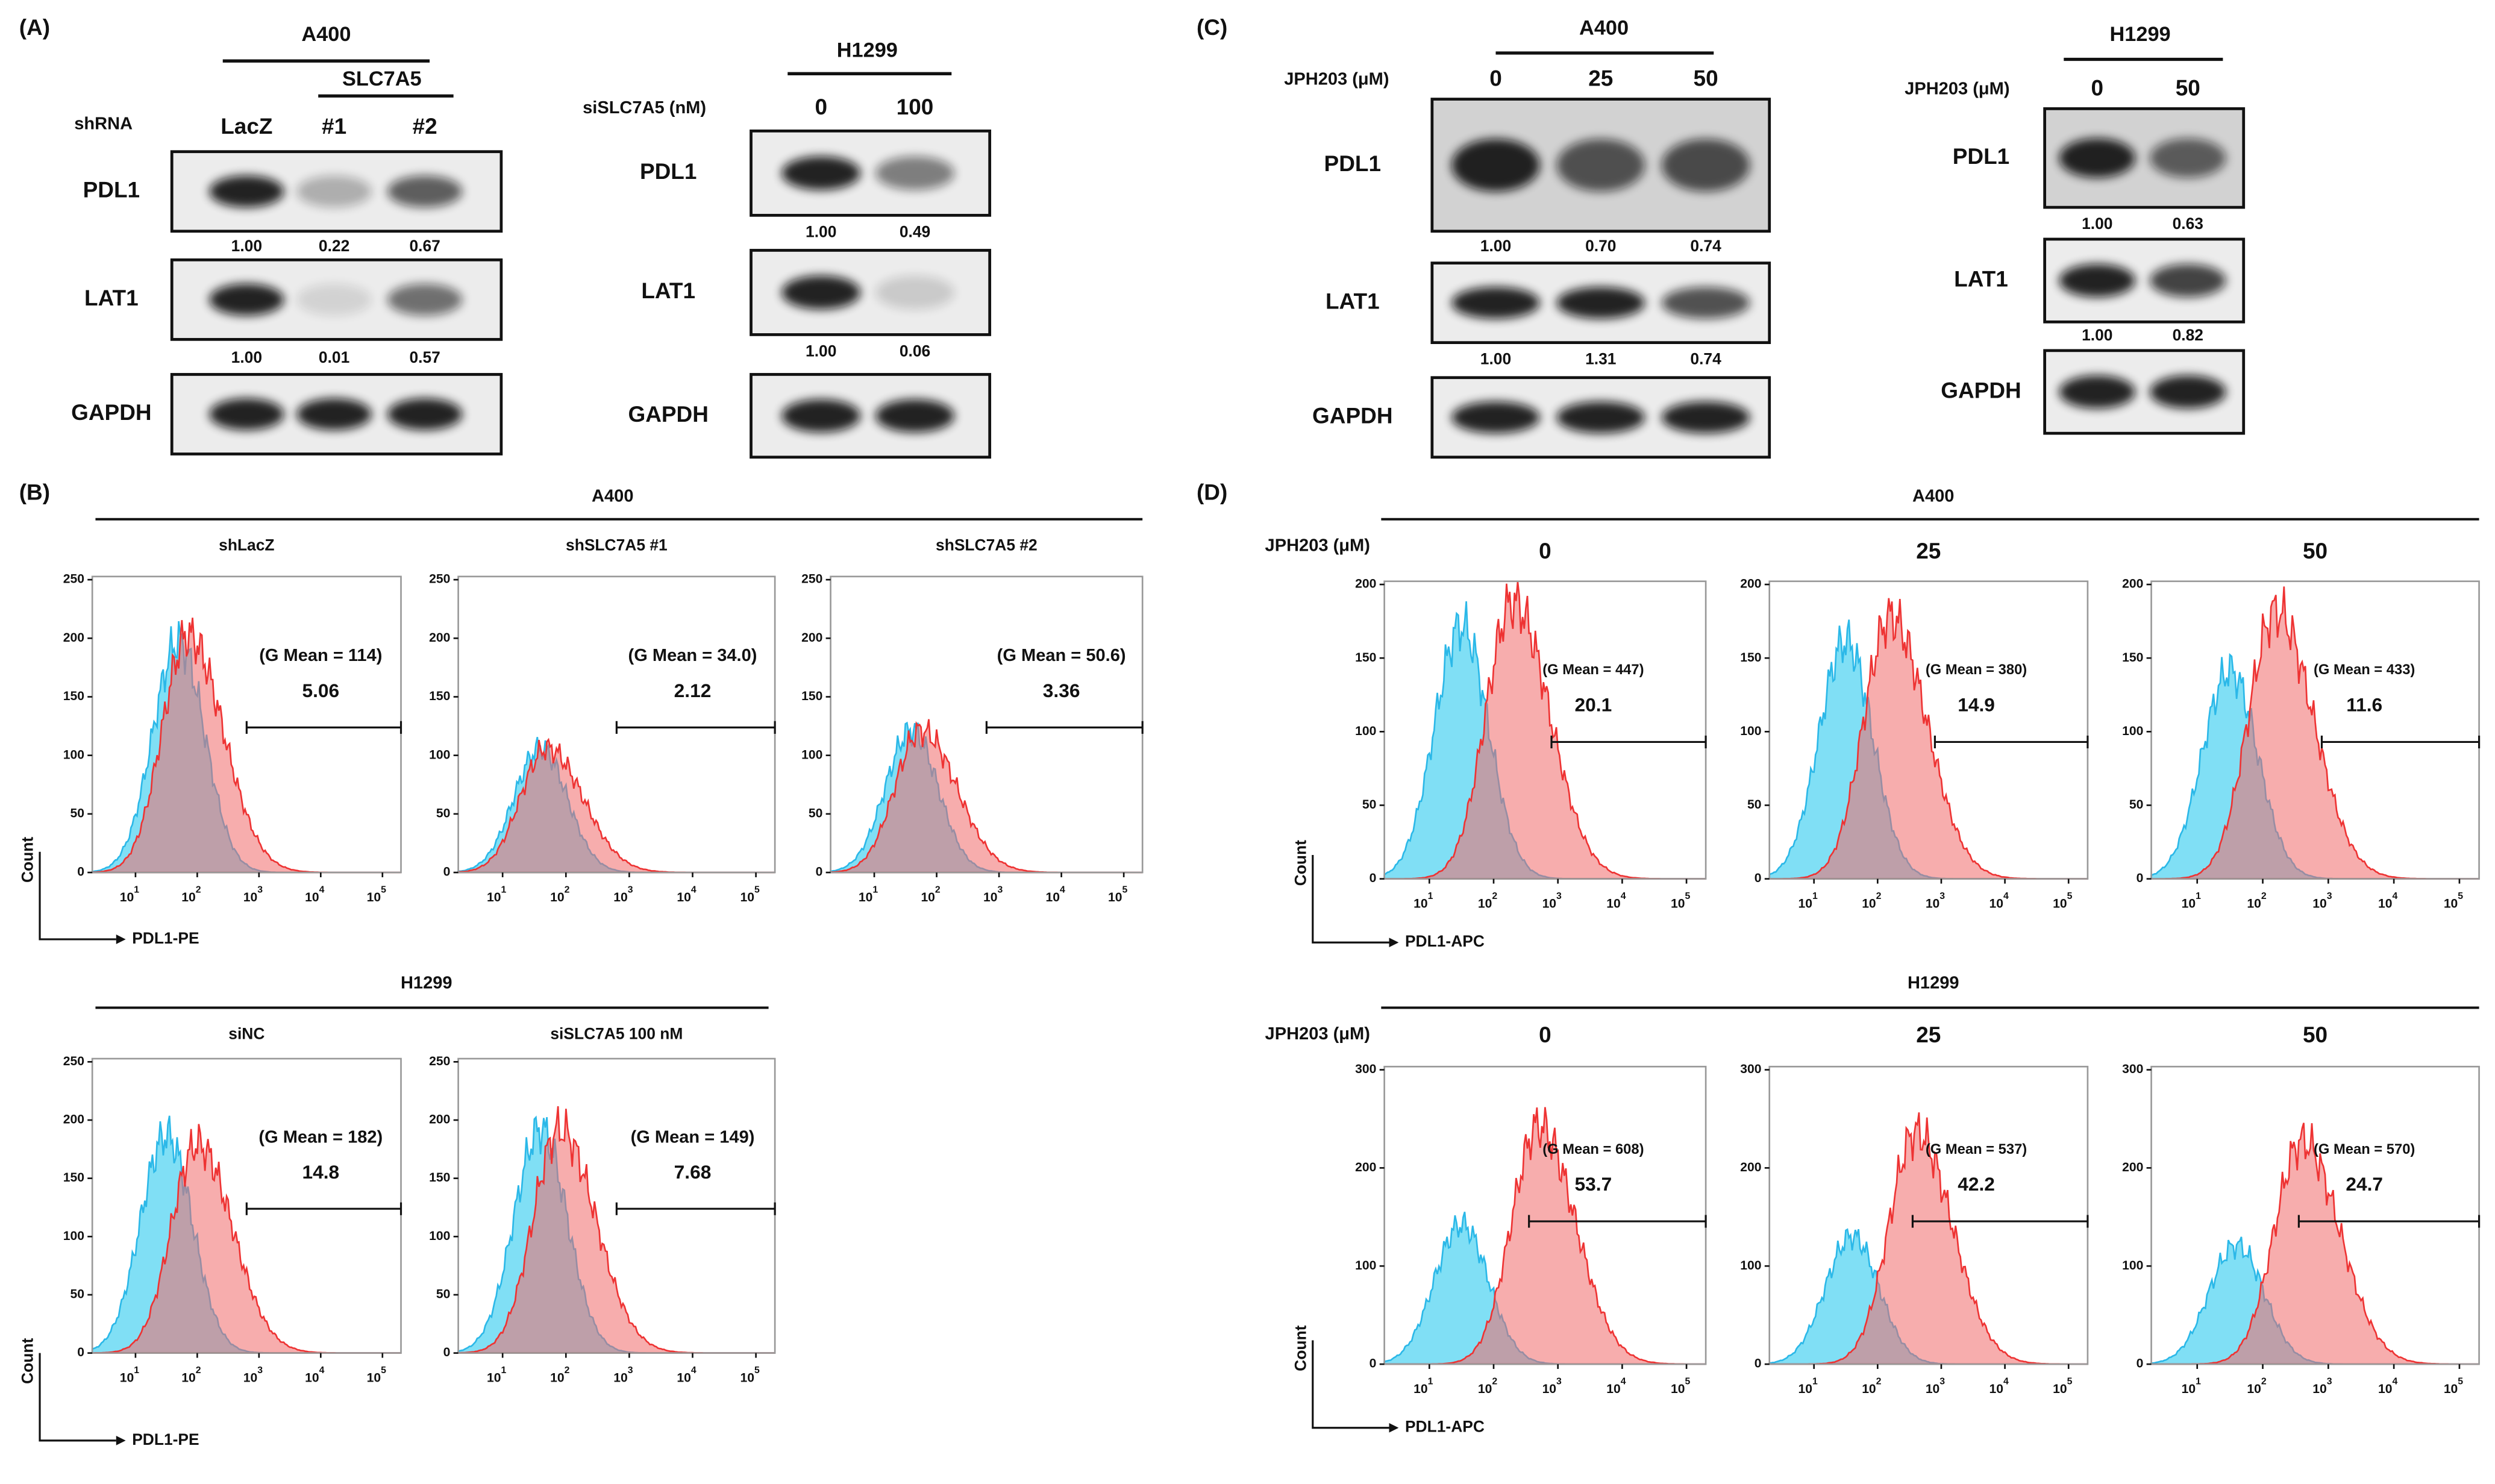 Image resolution: width=2495 pixels, height=1484 pixels. Describe the element at coordinates (326, 34) in the screenshot. I see `cell-line-title: A400` at that location.